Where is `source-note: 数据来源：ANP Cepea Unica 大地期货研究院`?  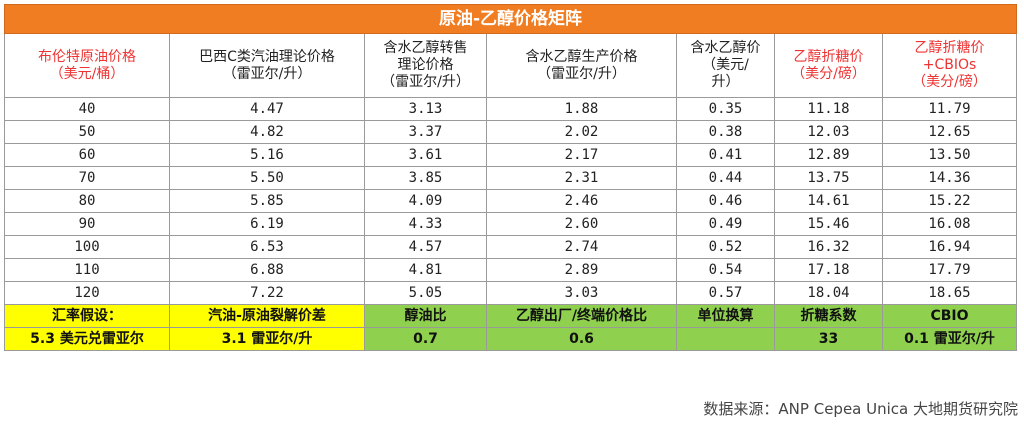
source-note: 数据来源：ANP Cepea Unica 大地期货研究院 is located at coordinates (860, 409).